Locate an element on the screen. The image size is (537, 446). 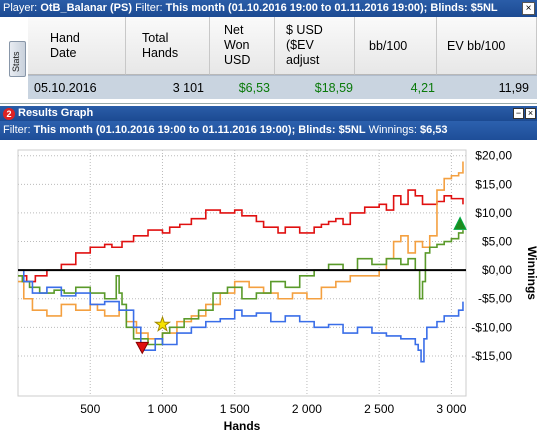
column-label: Total Hands is located at coordinates (160, 45).